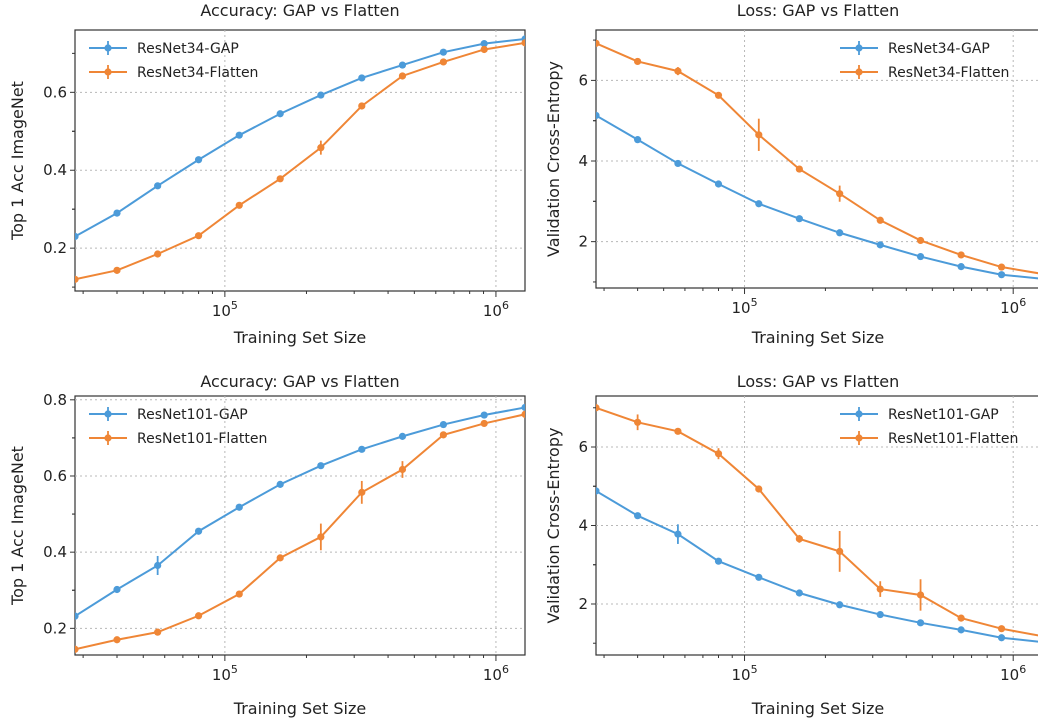  Describe the element at coordinates (818, 381) in the screenshot. I see `chart-title: Loss: GAP vs Flatten` at that location.